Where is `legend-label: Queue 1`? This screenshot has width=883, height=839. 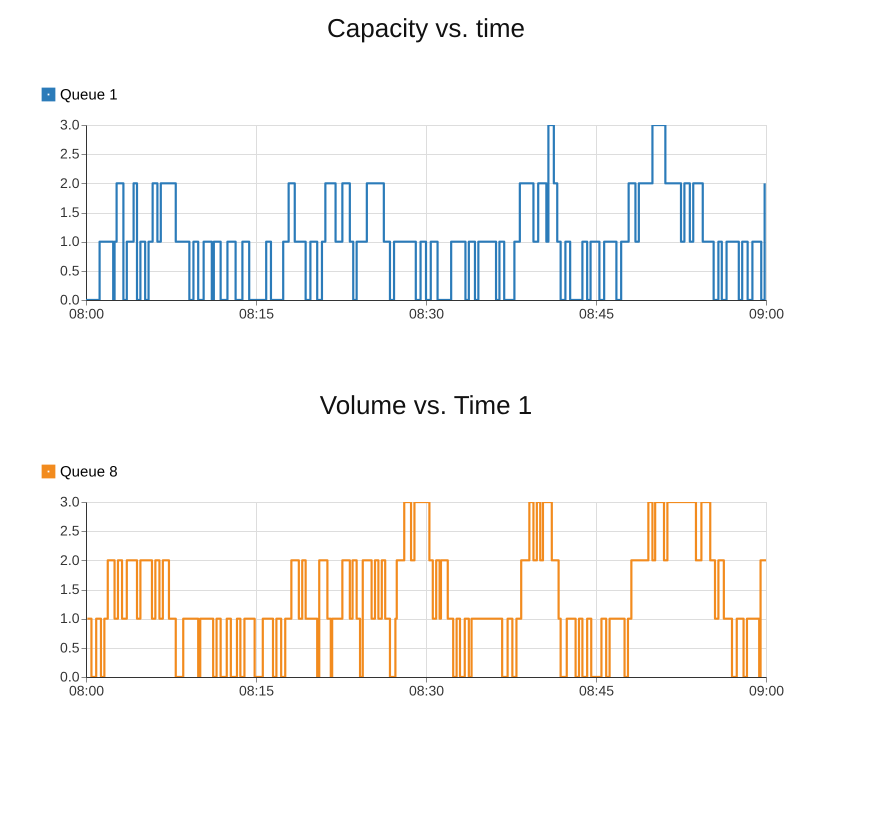
legend-label: Queue 1 is located at coordinates (89, 95).